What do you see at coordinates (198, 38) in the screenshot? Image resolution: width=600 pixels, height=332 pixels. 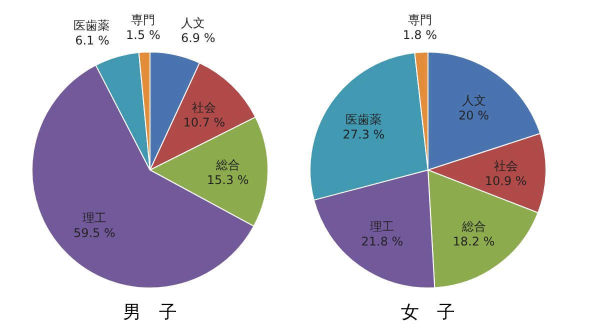 I see `data-label: 6.9 %` at bounding box center [198, 38].